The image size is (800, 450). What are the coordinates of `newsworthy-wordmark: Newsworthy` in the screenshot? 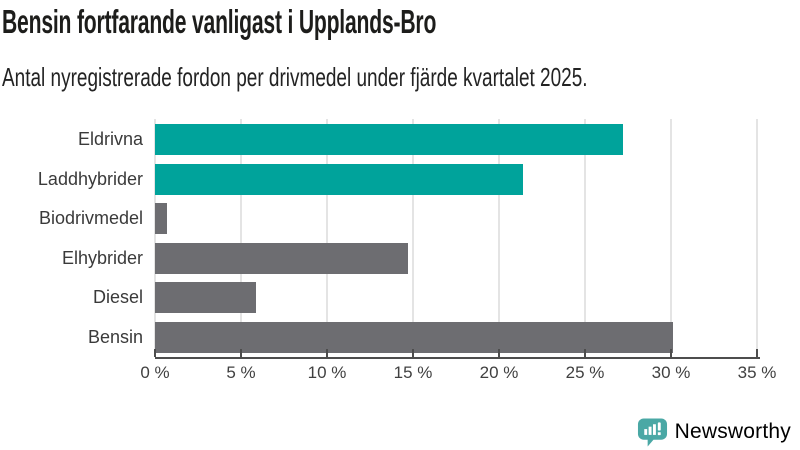 It's located at (732, 431).